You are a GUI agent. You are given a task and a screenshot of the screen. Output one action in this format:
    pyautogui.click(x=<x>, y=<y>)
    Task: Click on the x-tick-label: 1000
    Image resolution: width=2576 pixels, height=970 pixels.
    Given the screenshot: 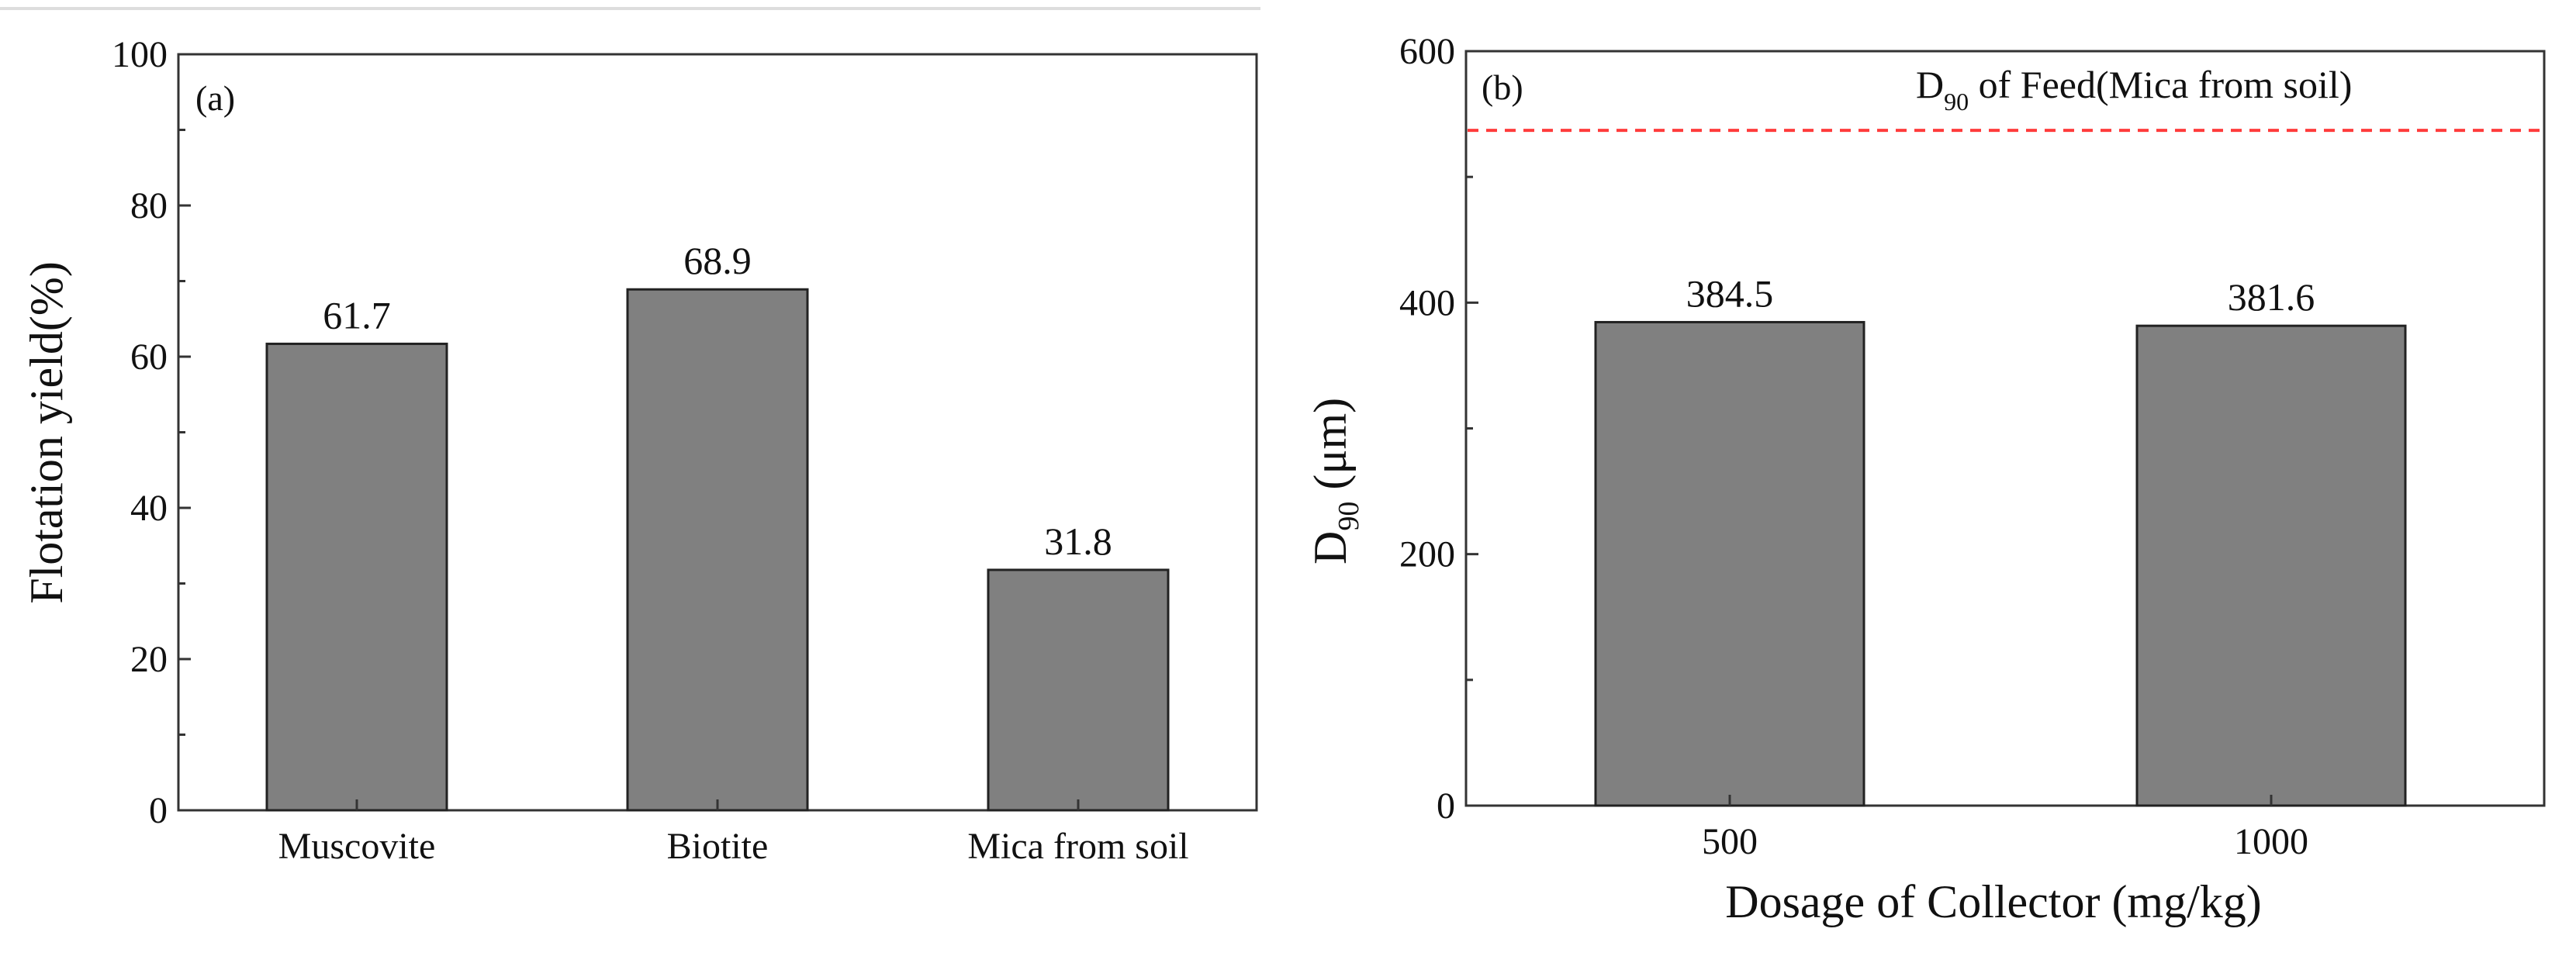 What is the action you would take?
    pyautogui.click(x=2271, y=842)
    